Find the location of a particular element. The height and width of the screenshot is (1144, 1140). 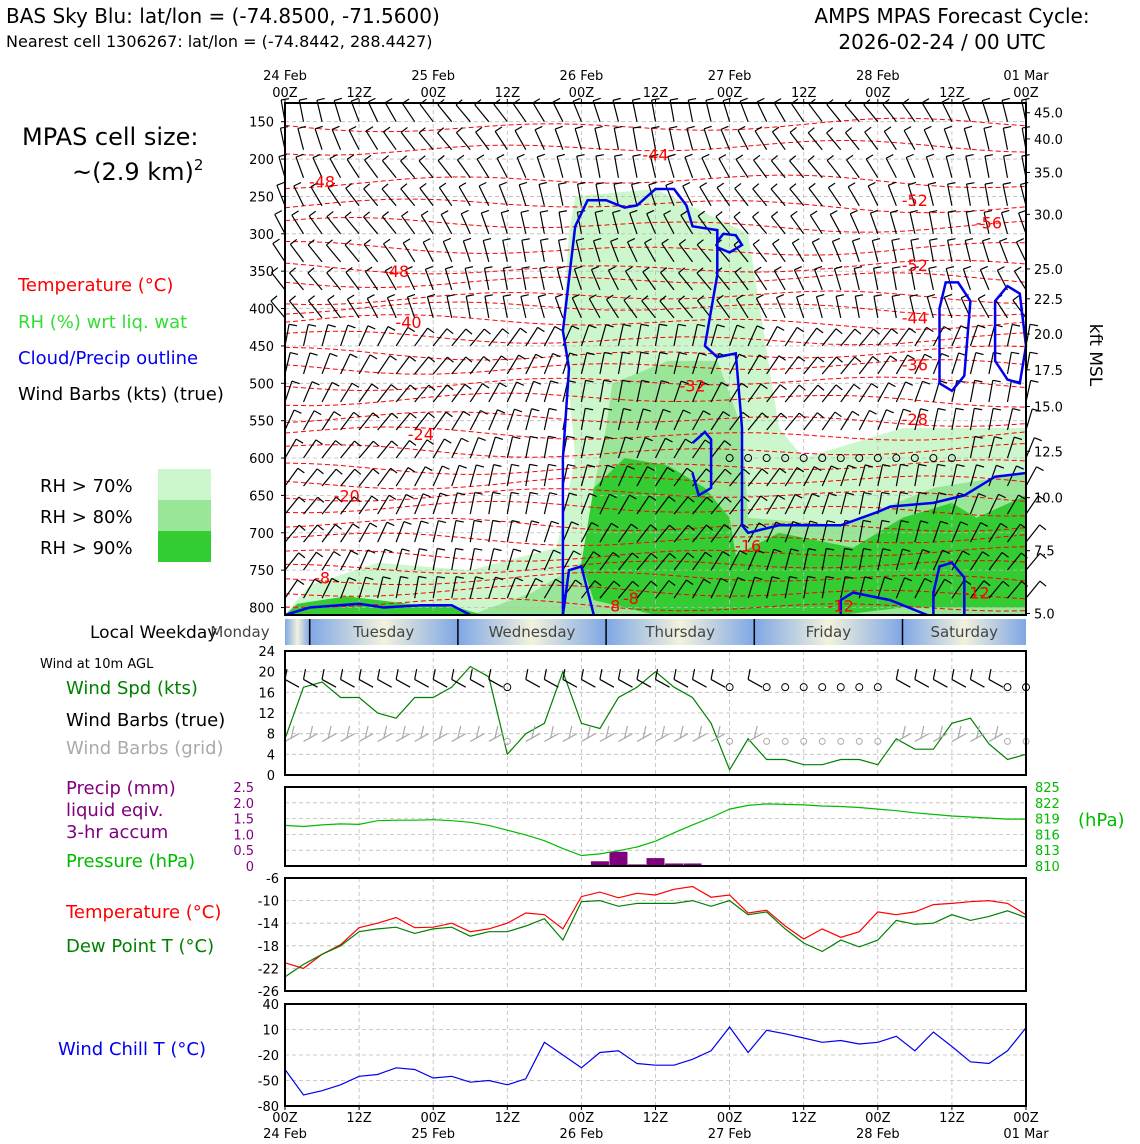

pressure-tick-label: 750 is located at coordinates (261, 571).